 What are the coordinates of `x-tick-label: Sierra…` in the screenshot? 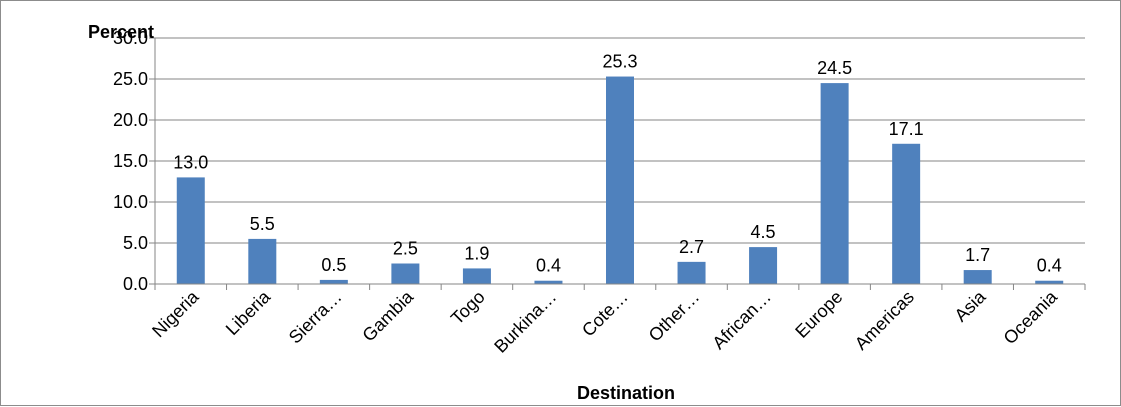 It's located at (315, 317).